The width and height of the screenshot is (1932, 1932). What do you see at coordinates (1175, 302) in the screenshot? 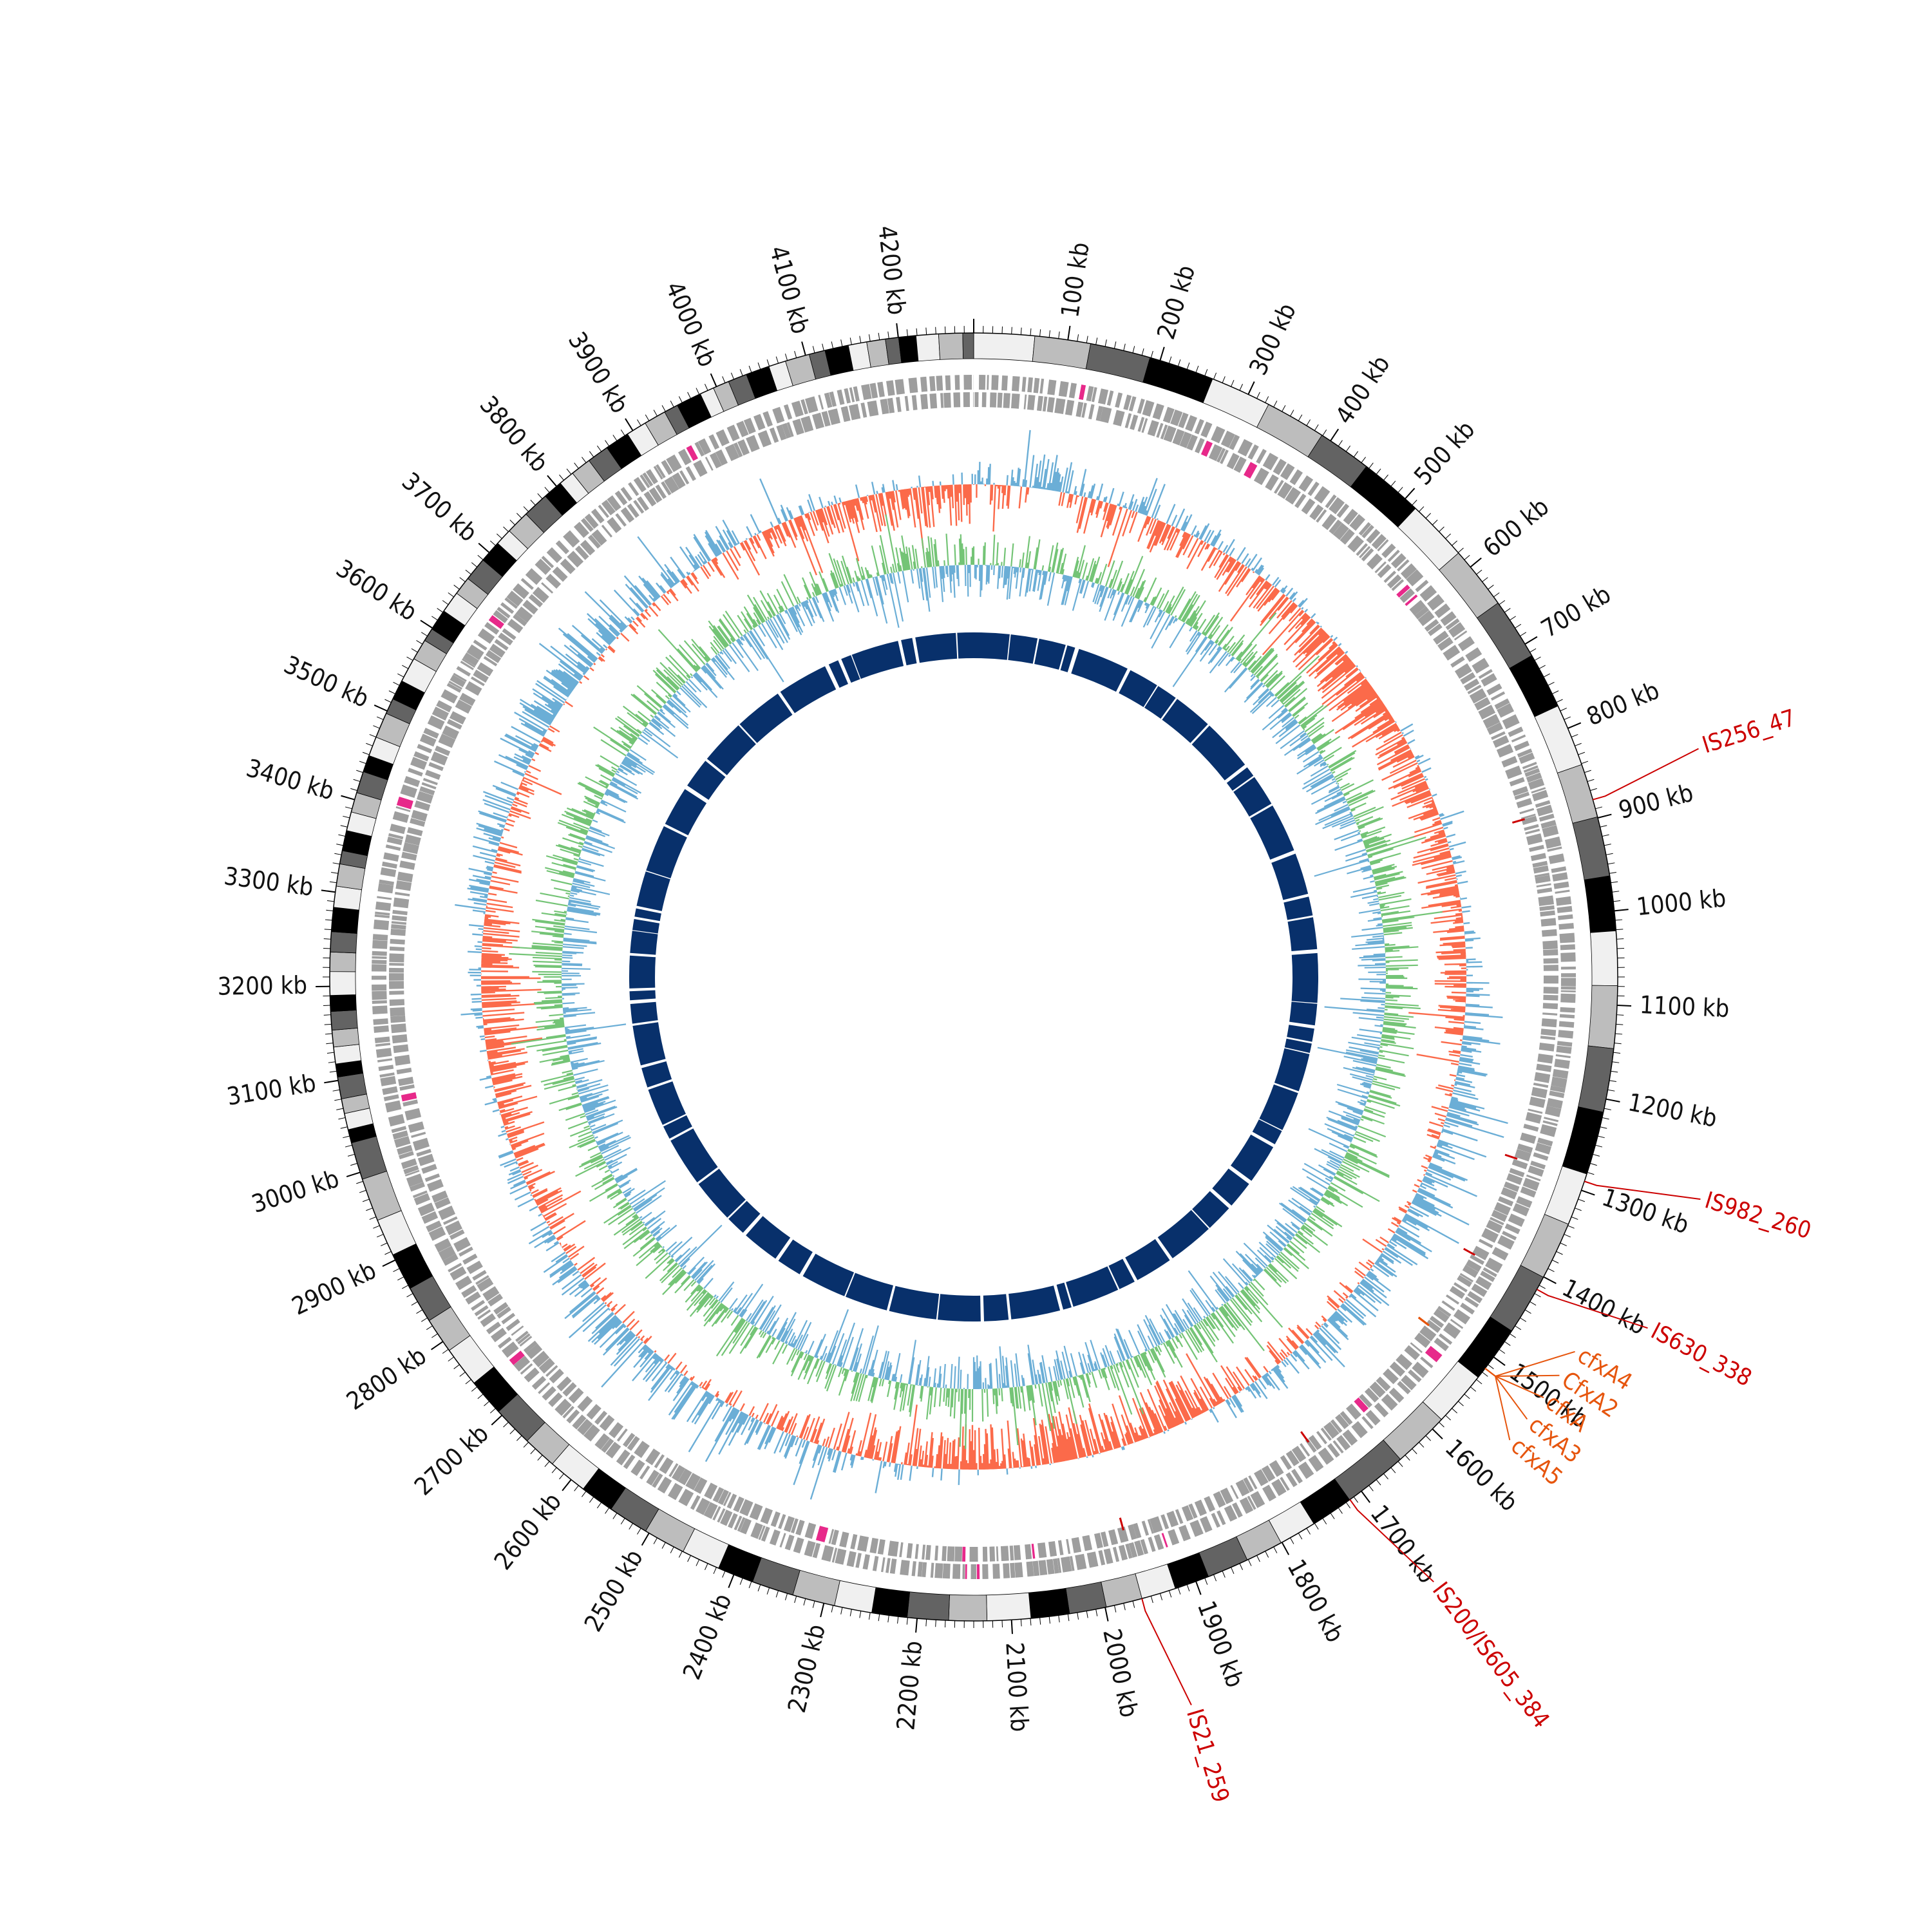
I see `scale-label: 200 kb` at bounding box center [1175, 302].